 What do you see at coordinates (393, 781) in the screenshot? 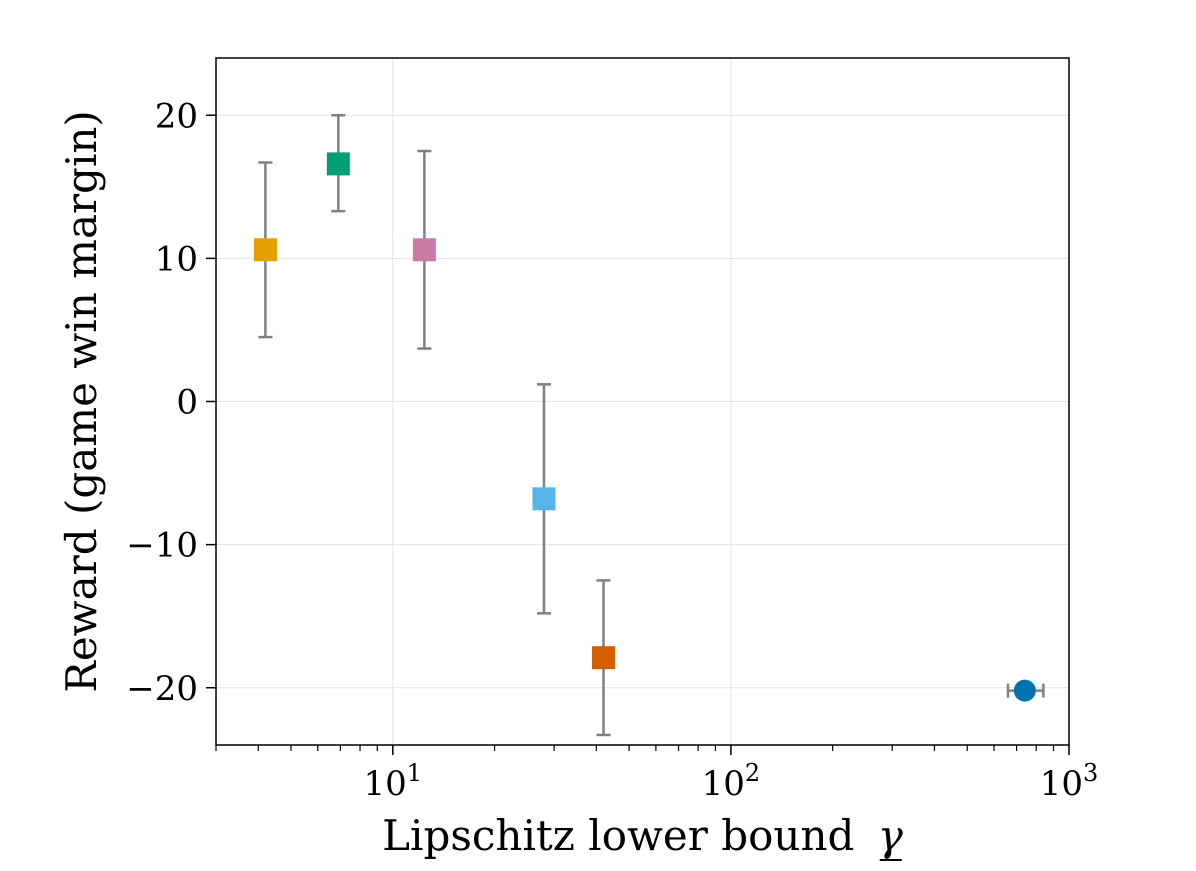
I see `x-tick-label: 10¹` at bounding box center [393, 781].